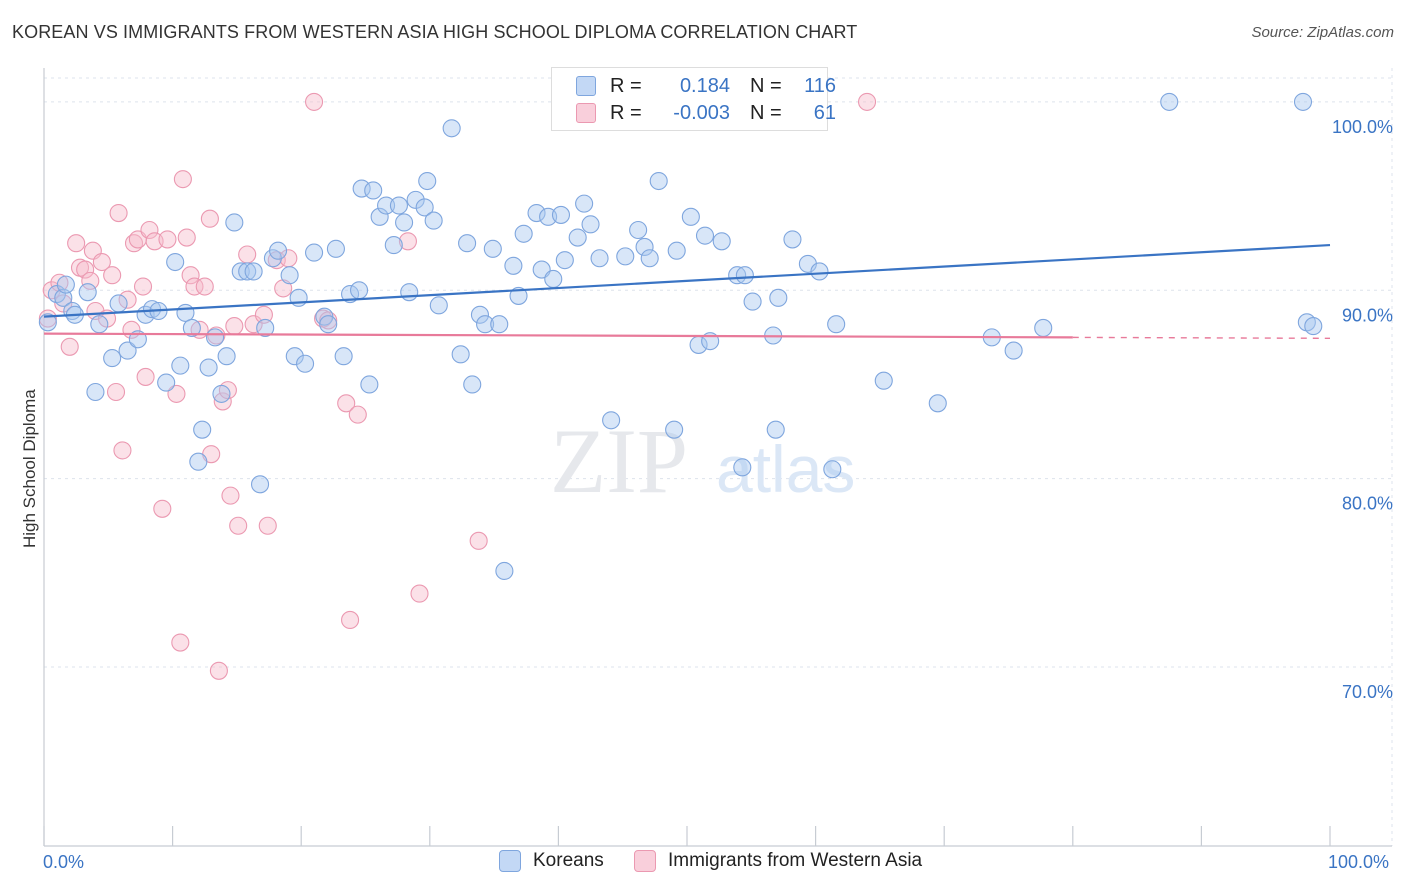  What do you see at coordinates (510, 861) in the screenshot?
I see `legend-swatch-koreans` at bounding box center [510, 861].